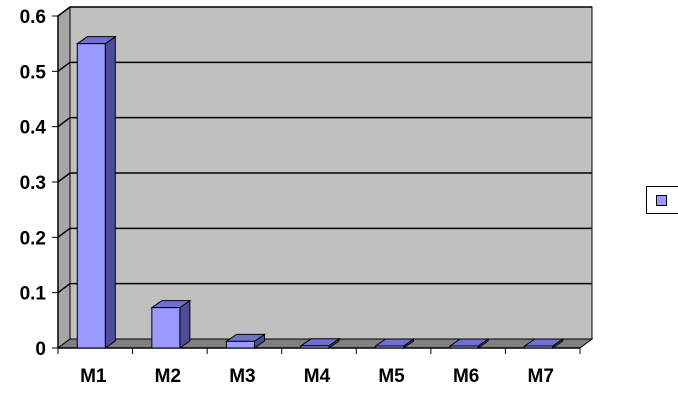  I want to click on x-tick-label-m6: M6, so click(466, 376).